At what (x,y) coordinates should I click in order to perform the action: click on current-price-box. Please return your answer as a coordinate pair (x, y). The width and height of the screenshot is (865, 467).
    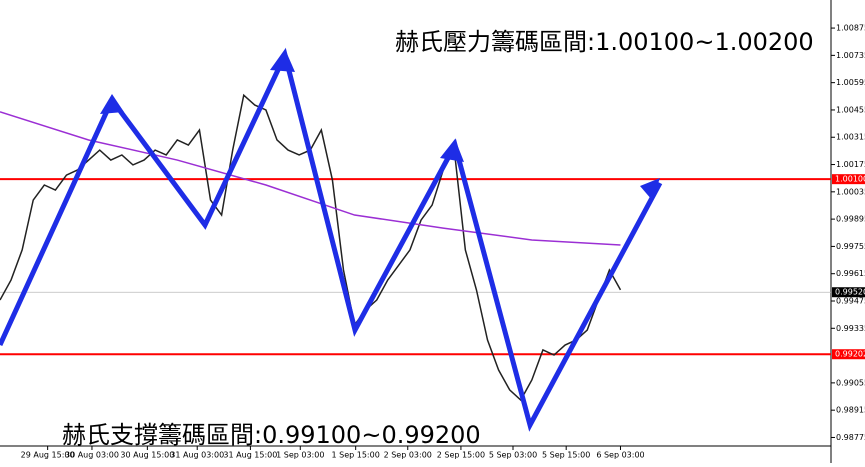
    Looking at the image, I should click on (848, 292).